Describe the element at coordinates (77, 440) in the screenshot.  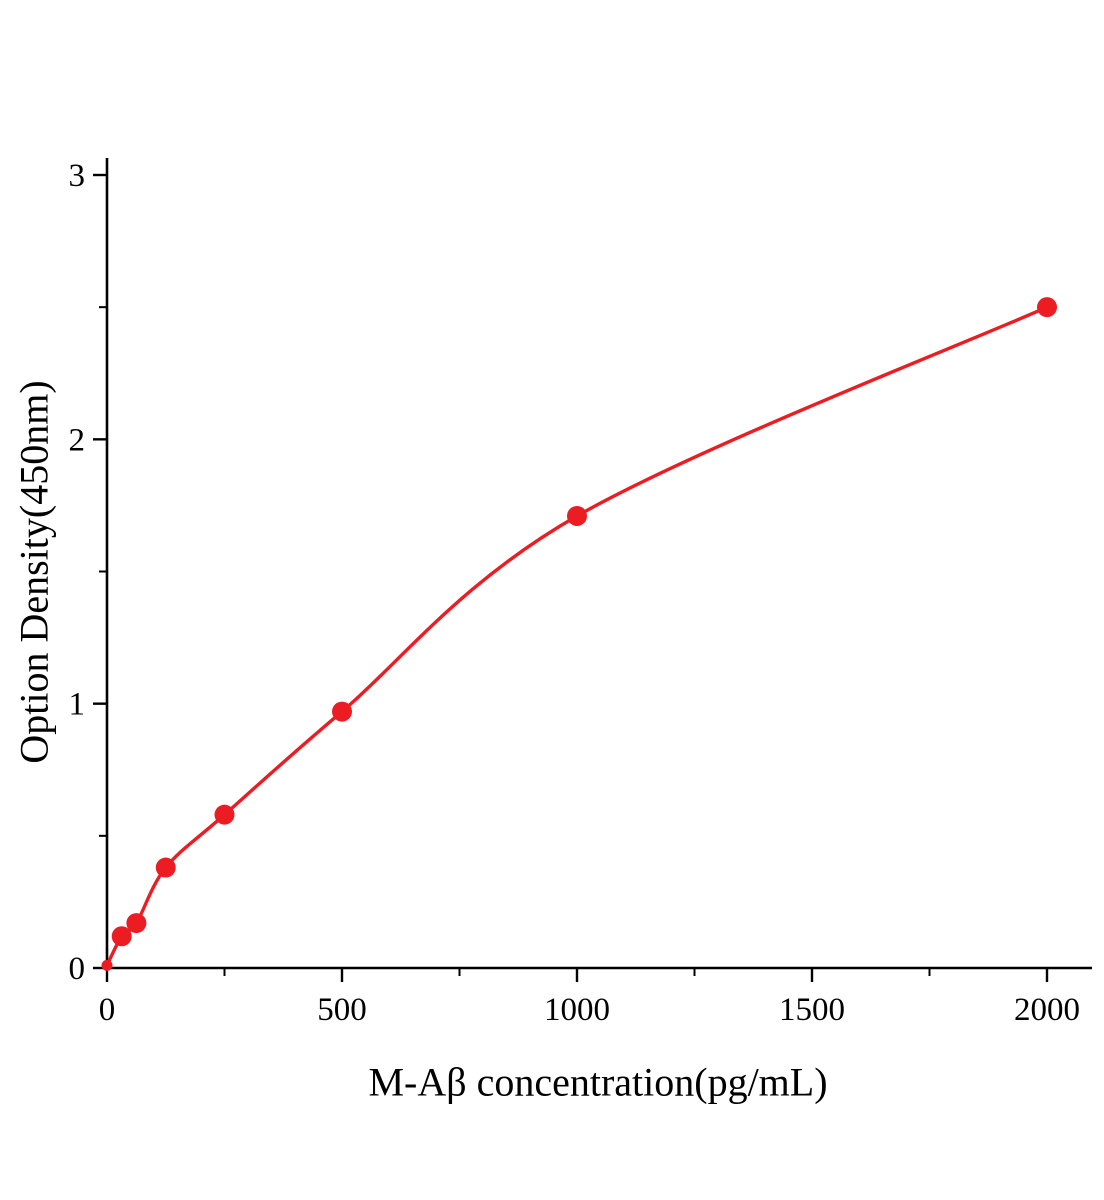
I see `y-tick-label: 2` at that location.